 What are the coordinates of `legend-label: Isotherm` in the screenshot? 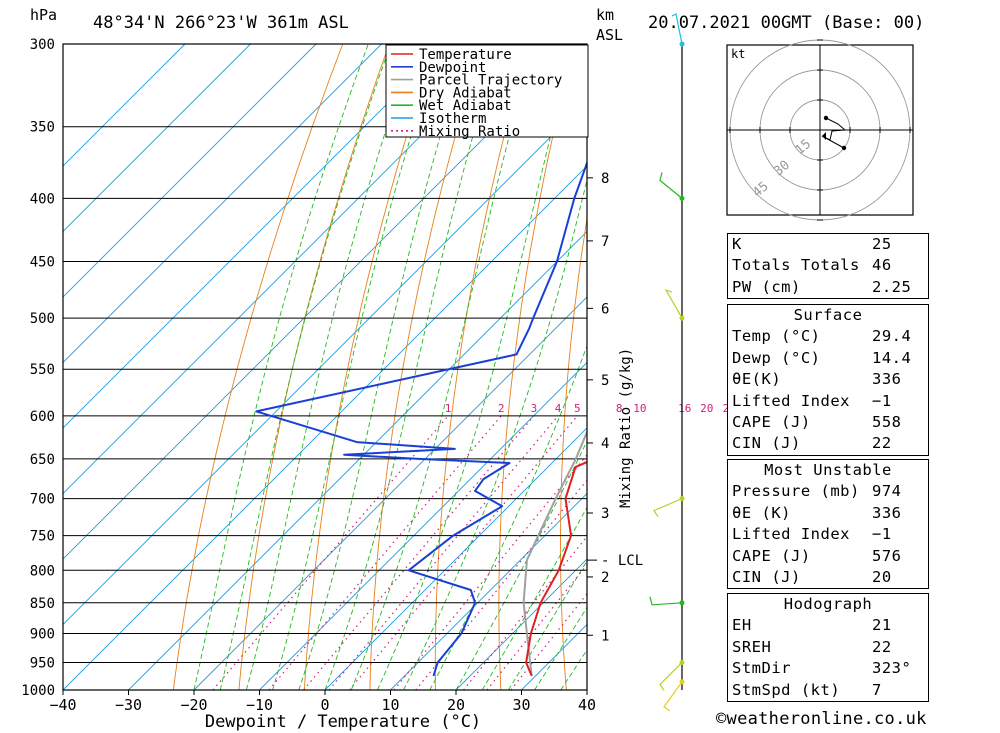 It's located at (452, 119).